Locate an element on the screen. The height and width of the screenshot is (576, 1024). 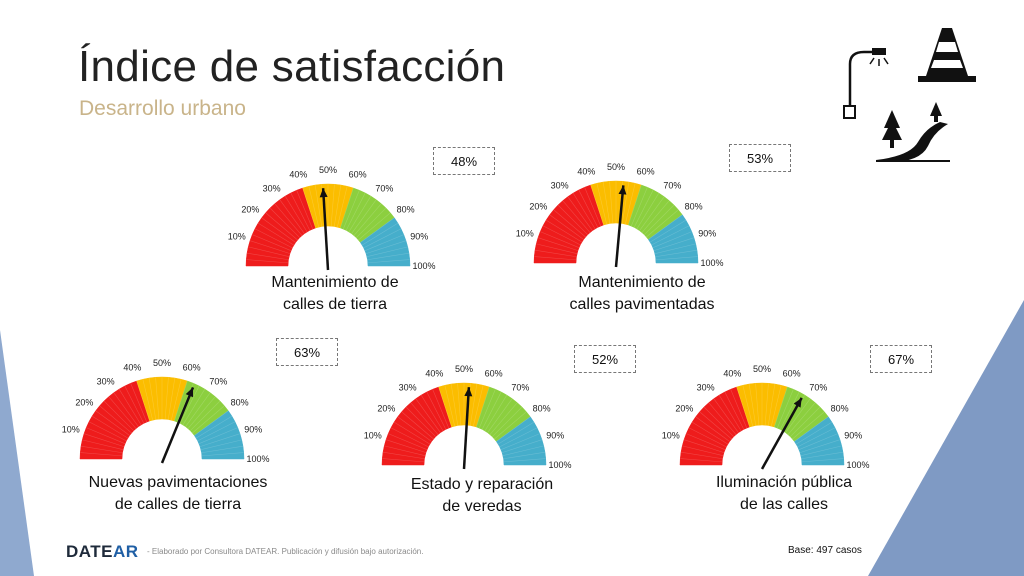
gauge-label: Mantenimiento de calles pavimentadas is located at coordinates (642, 294).